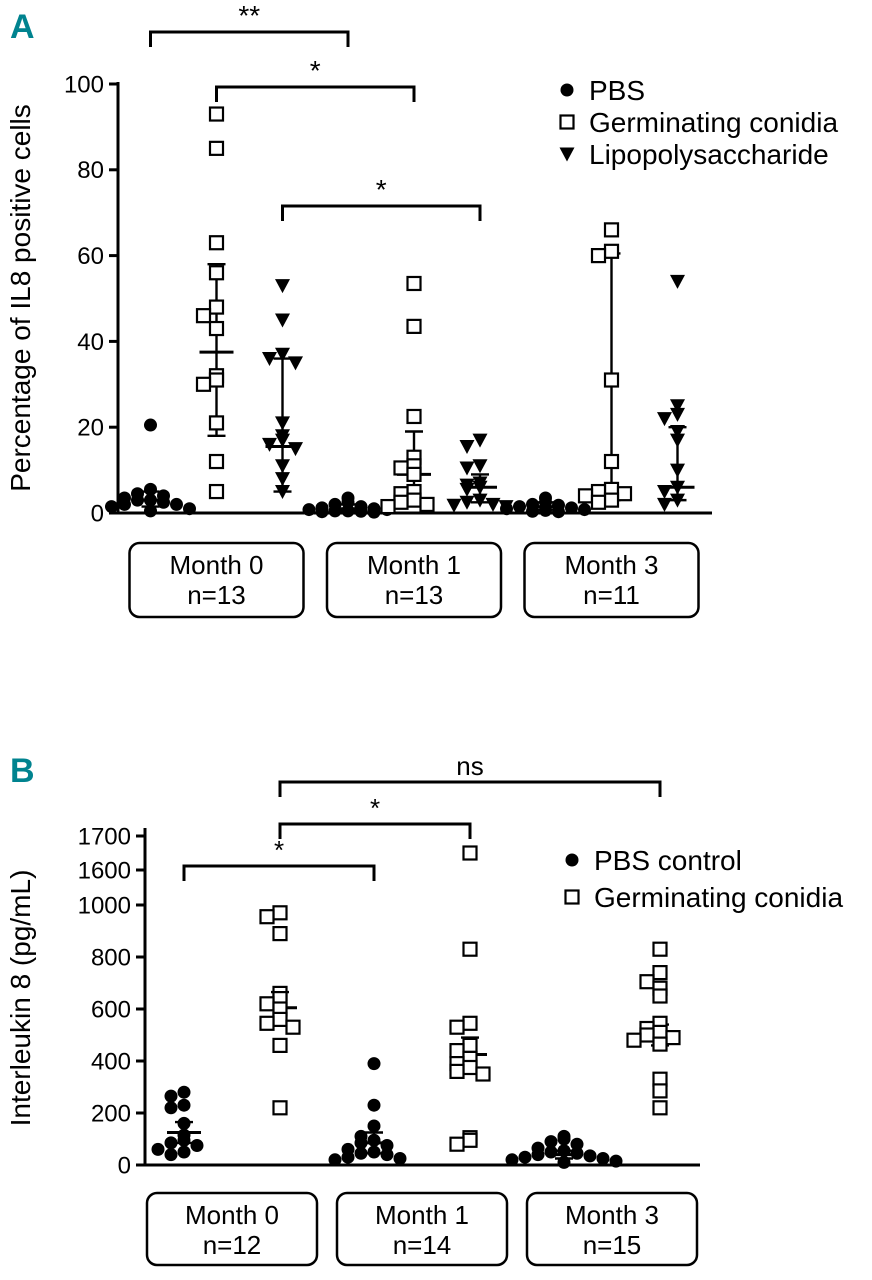 This screenshot has height=1280, width=872. Describe the element at coordinates (216, 349) in the screenshot. I see `error-bar` at that location.